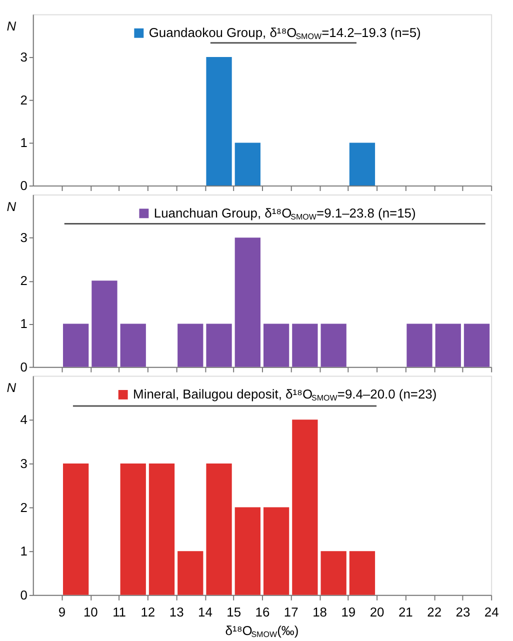  What do you see at coordinates (24, 420) in the screenshot?
I see `y-tick-label: 4` at bounding box center [24, 420].